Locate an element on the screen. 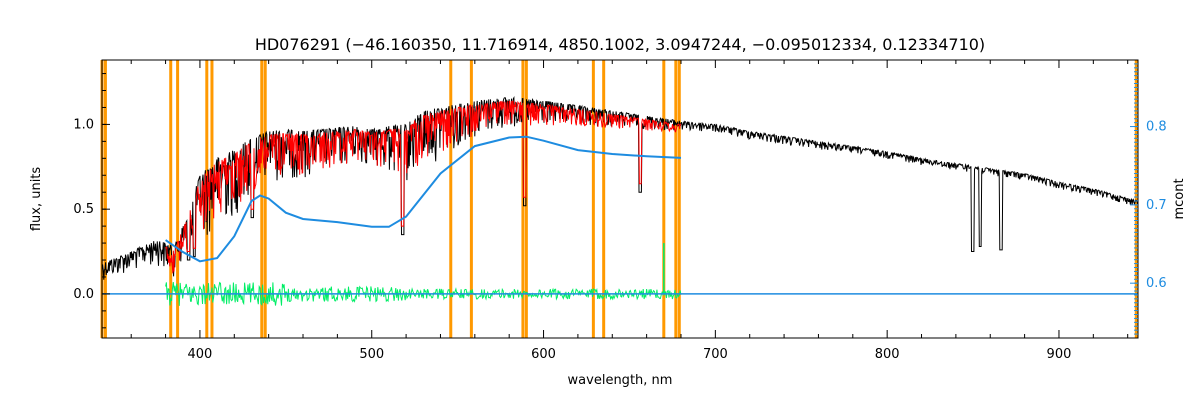  y-tick-label: 0.5 is located at coordinates (83, 209).